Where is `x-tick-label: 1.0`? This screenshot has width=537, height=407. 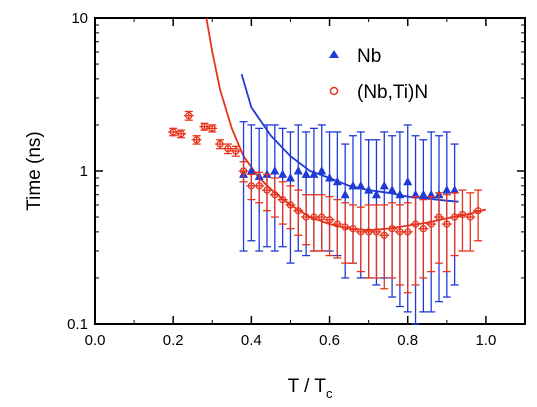
x-tick-label: 1.0 is located at coordinates (485, 340).